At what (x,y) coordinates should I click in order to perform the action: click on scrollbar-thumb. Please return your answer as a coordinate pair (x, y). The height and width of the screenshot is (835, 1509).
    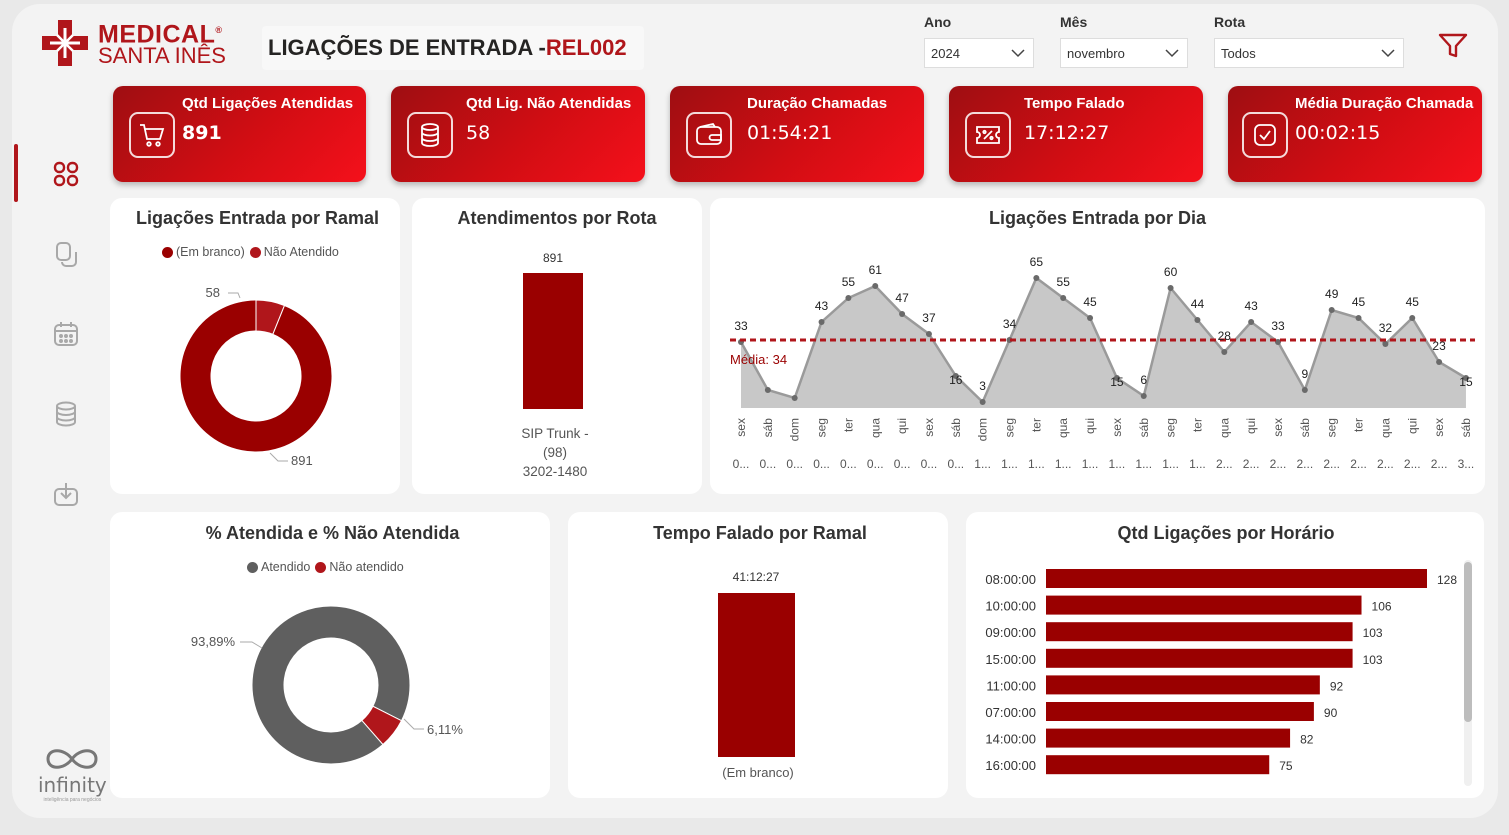
    Looking at the image, I should click on (1468, 642).